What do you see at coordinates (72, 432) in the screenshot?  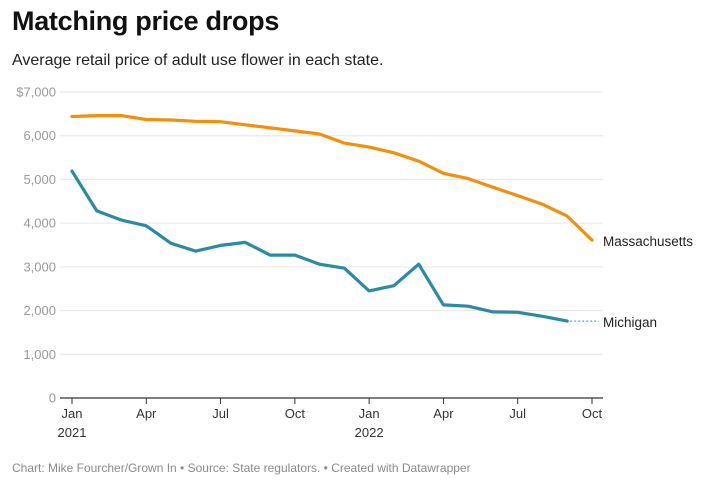 I see `x-tick-year-label: 2021` at bounding box center [72, 432].